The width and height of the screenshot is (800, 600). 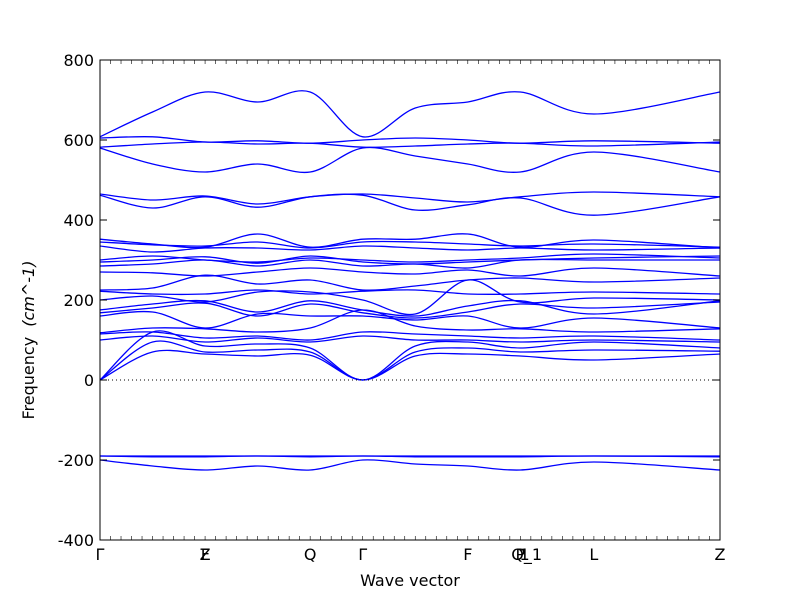 I want to click on x-tick-label: 1, so click(x=524, y=554).